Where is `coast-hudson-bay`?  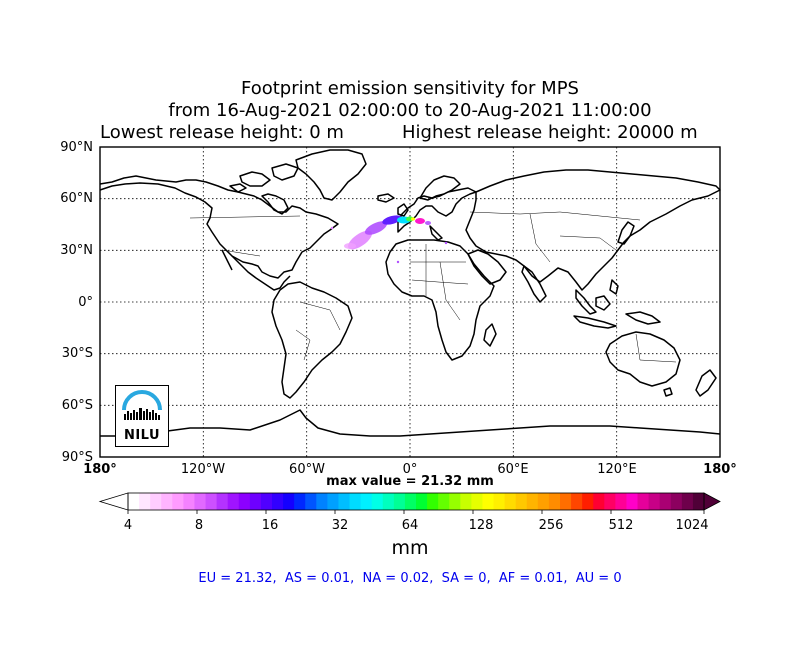 coast-hudson-bay is located at coordinates (275, 204).